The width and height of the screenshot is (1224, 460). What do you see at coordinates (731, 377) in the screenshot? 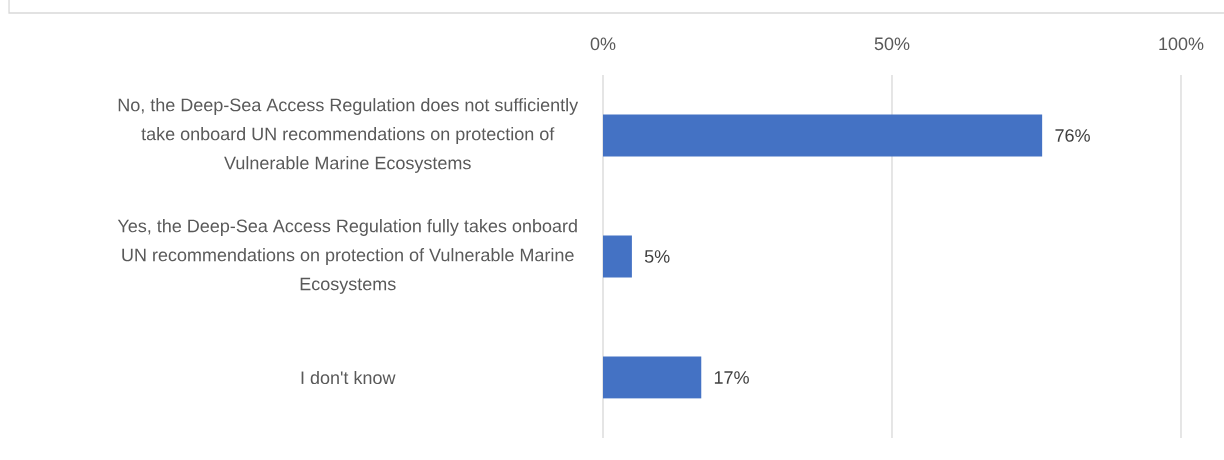
I see `data-label: 17%` at bounding box center [731, 377].